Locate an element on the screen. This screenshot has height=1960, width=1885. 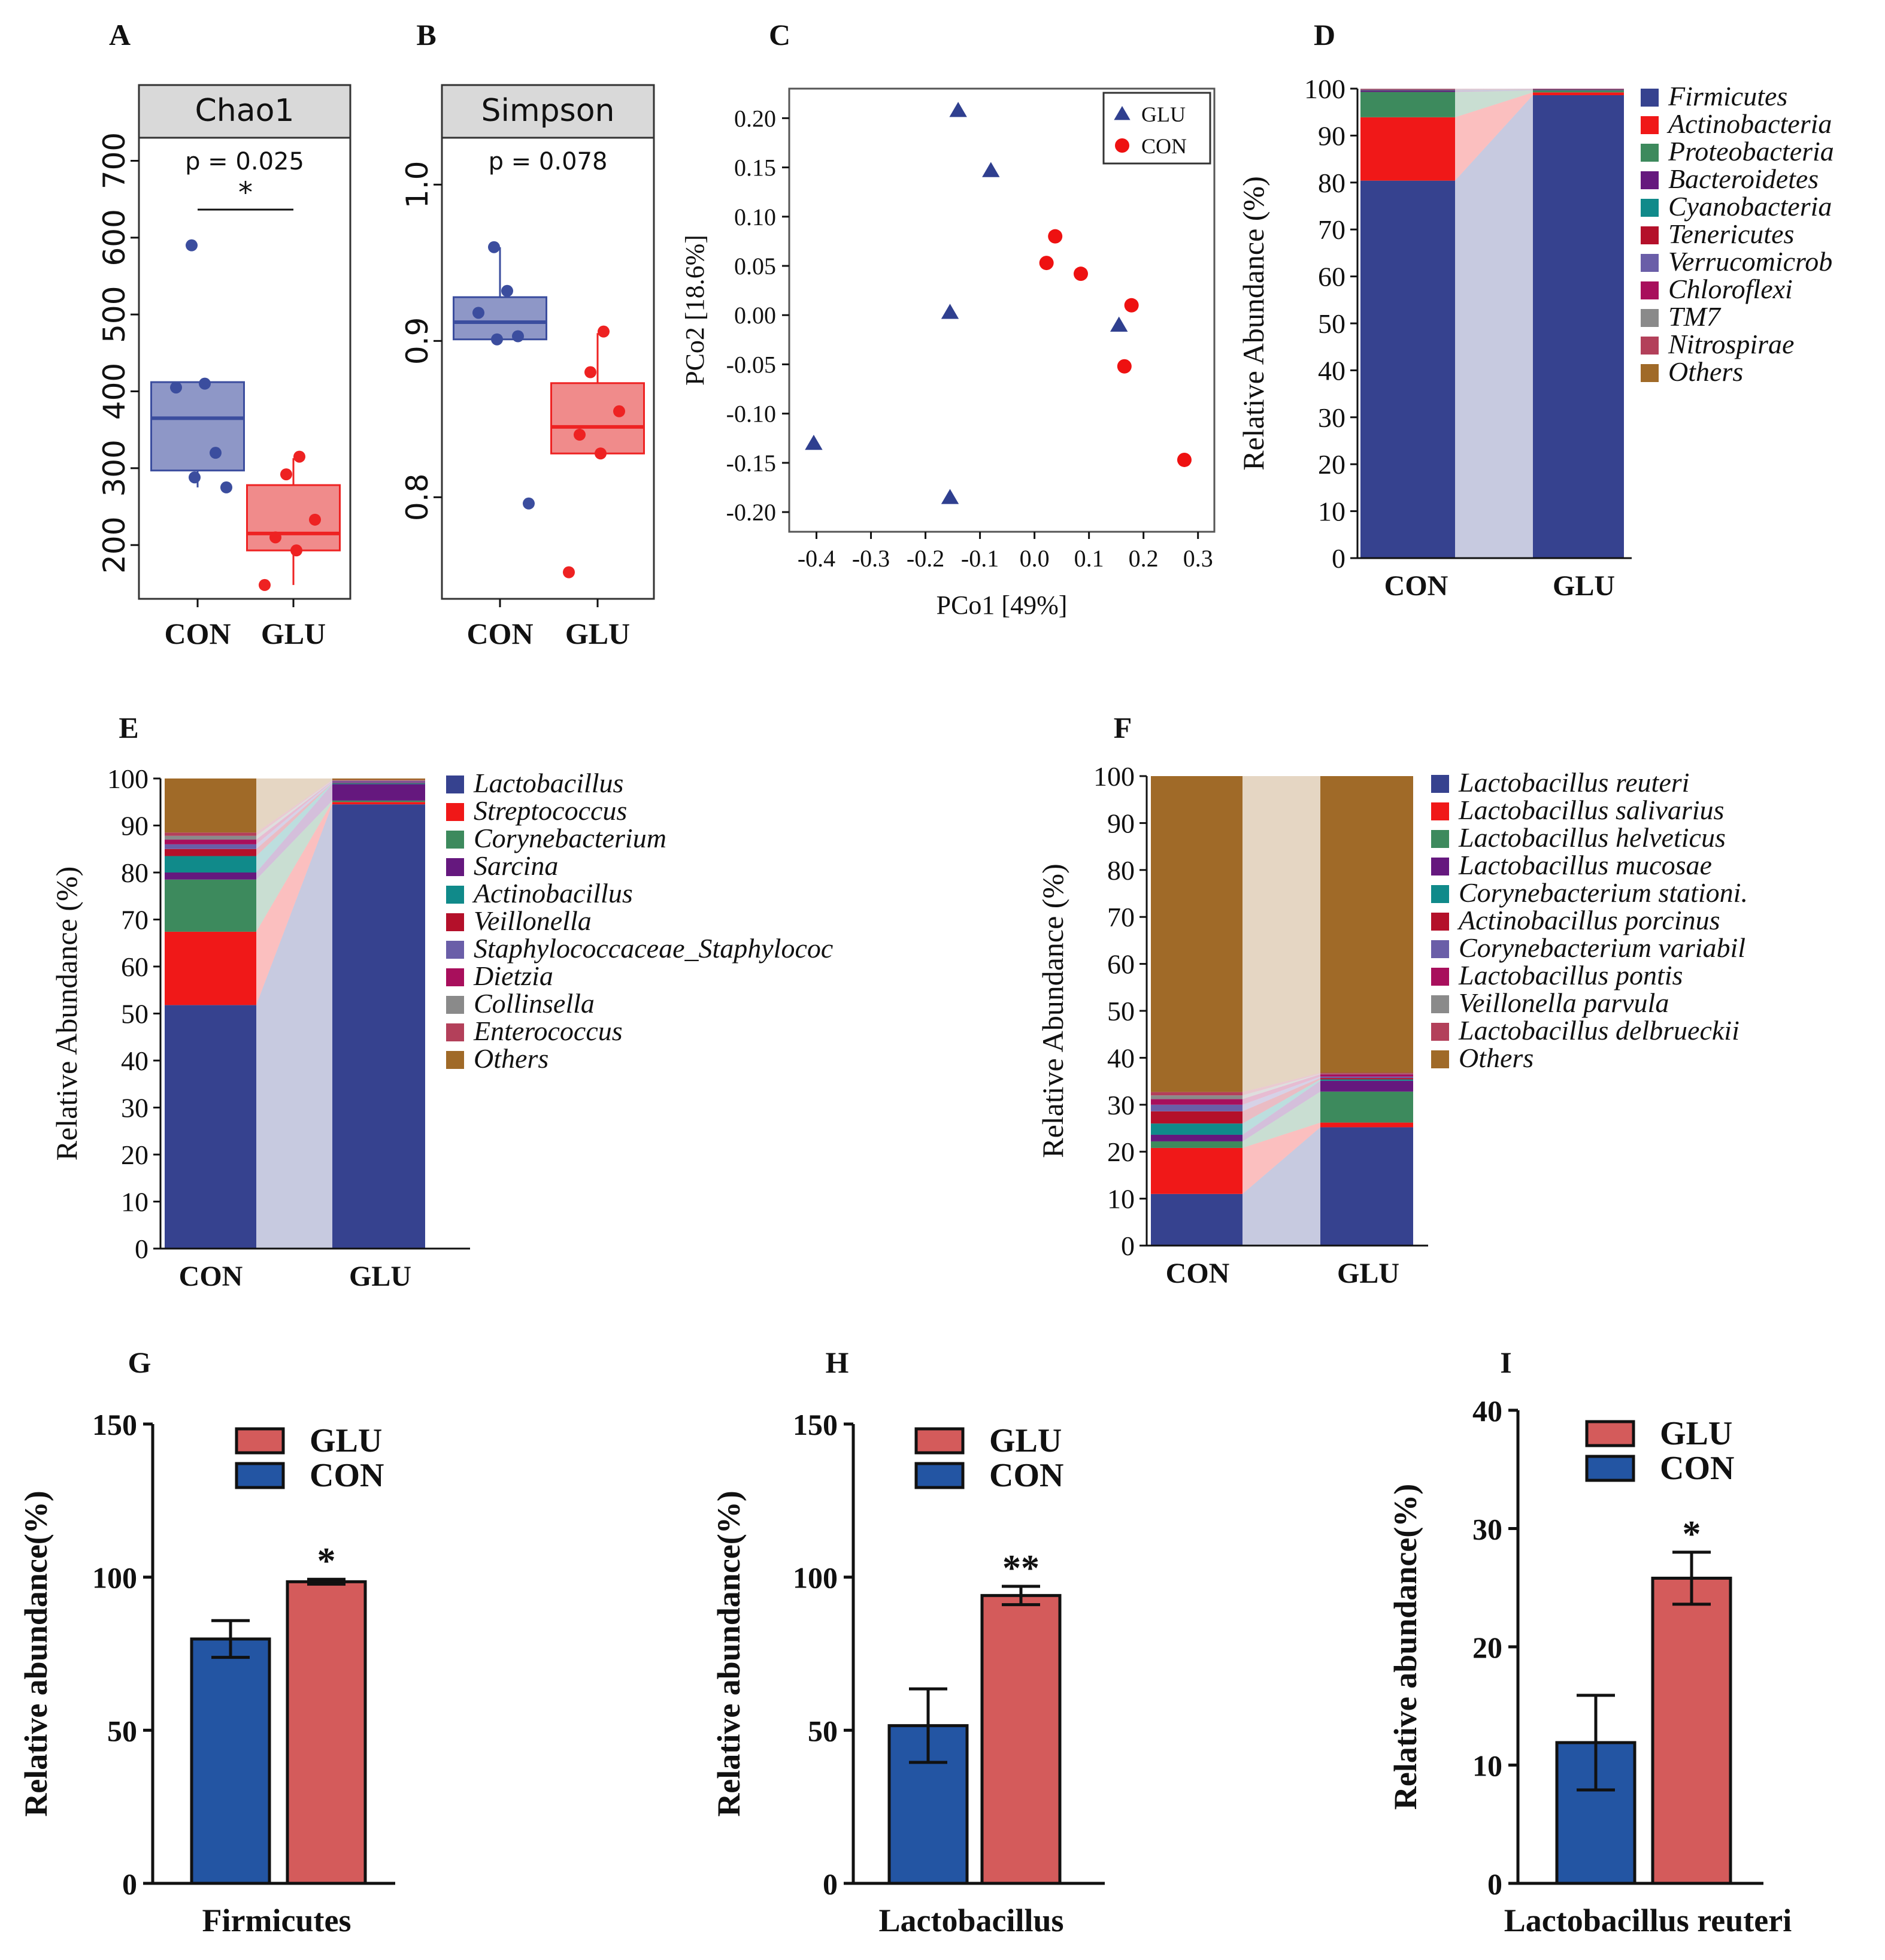
y-axis-title: PCo2 [18.6%] is located at coordinates (695, 311).